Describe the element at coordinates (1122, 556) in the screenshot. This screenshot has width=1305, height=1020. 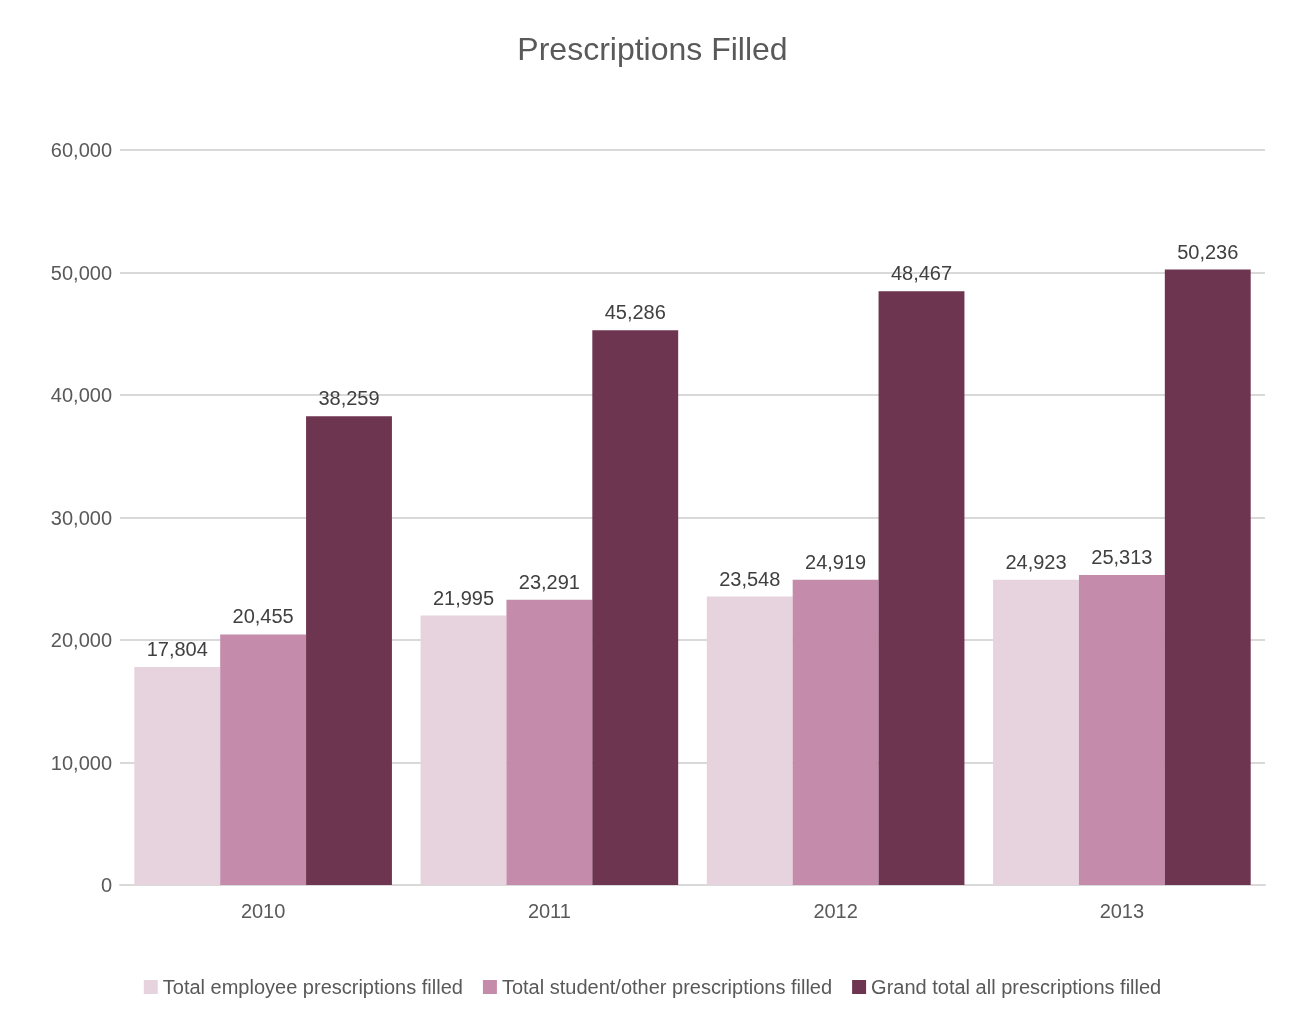
I see `data-label: 25,313` at that location.